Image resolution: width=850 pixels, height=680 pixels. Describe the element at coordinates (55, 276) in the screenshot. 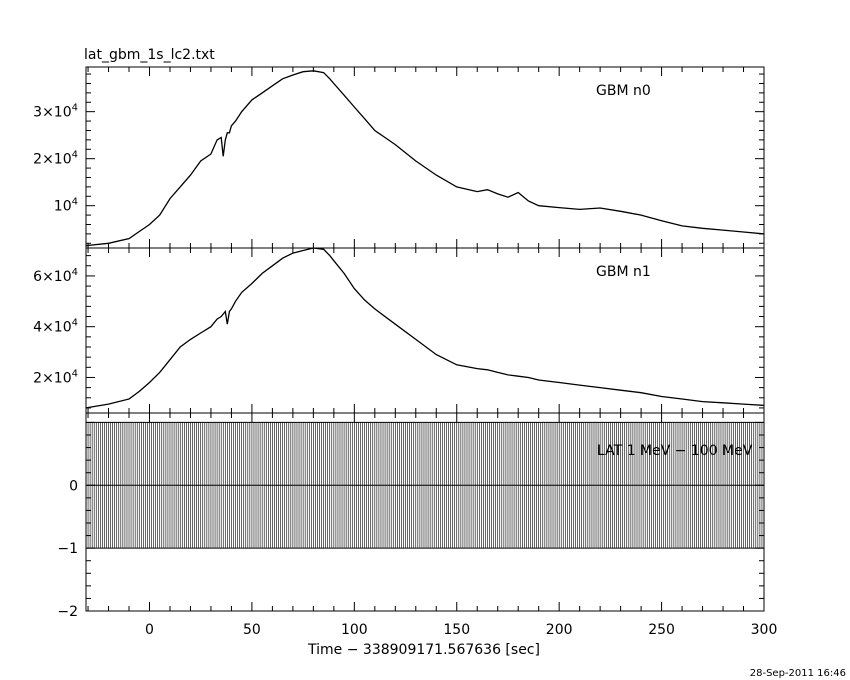

I see `y-tick-label: 6×10⁴` at that location.